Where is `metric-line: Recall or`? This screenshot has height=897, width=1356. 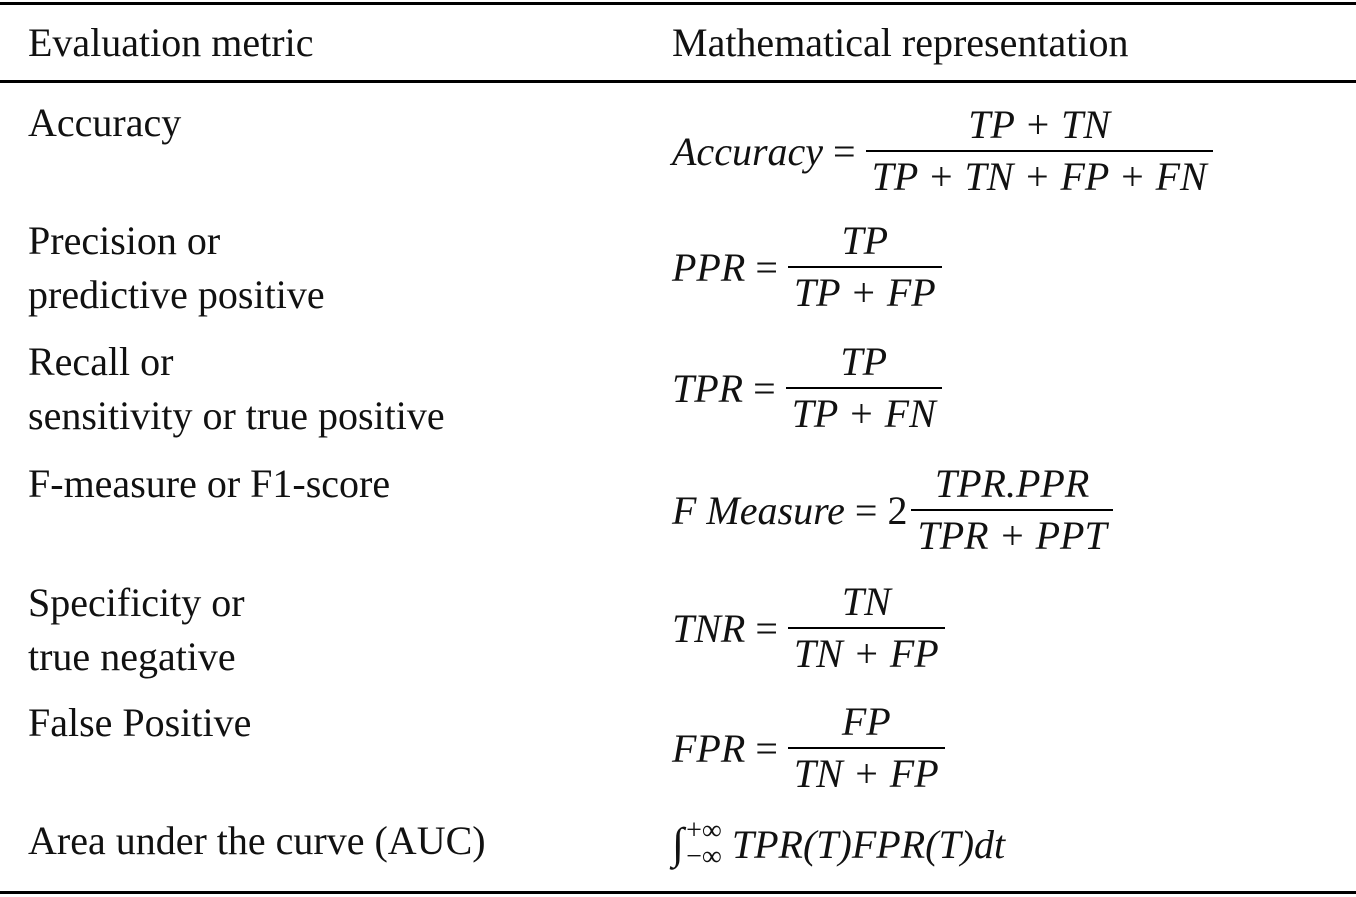
metric-line: Recall or is located at coordinates (101, 361).